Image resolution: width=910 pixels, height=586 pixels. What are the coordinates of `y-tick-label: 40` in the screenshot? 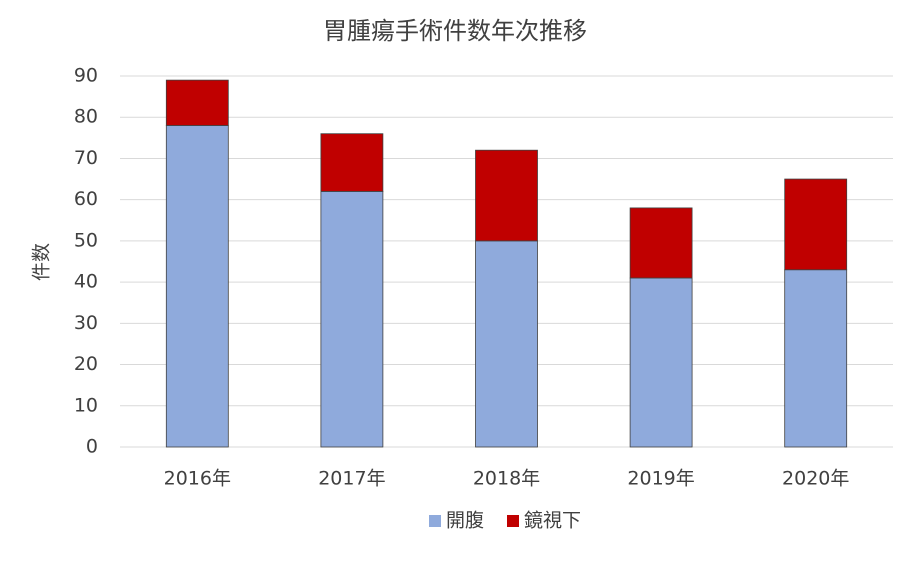 It's located at (86, 282).